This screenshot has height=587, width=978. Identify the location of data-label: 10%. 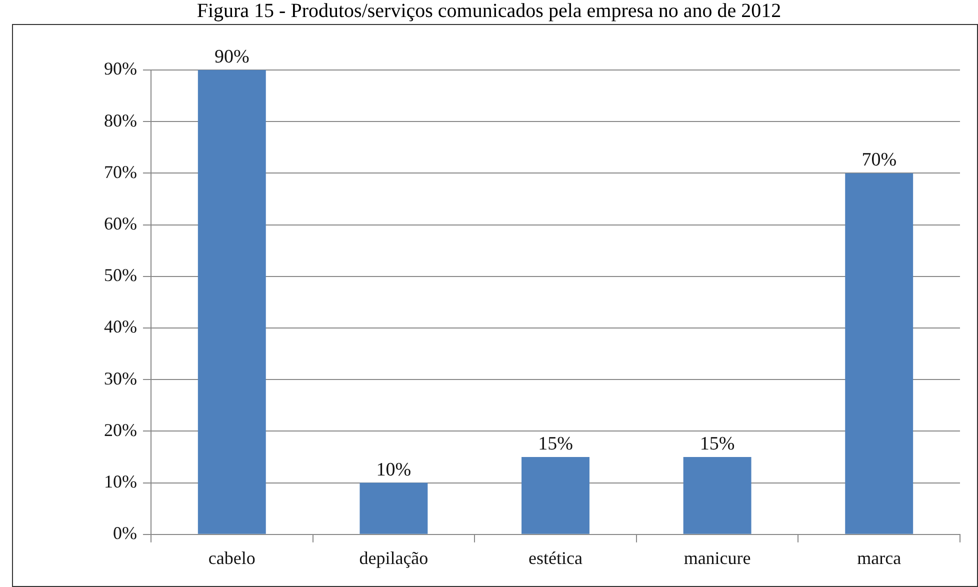
(394, 469).